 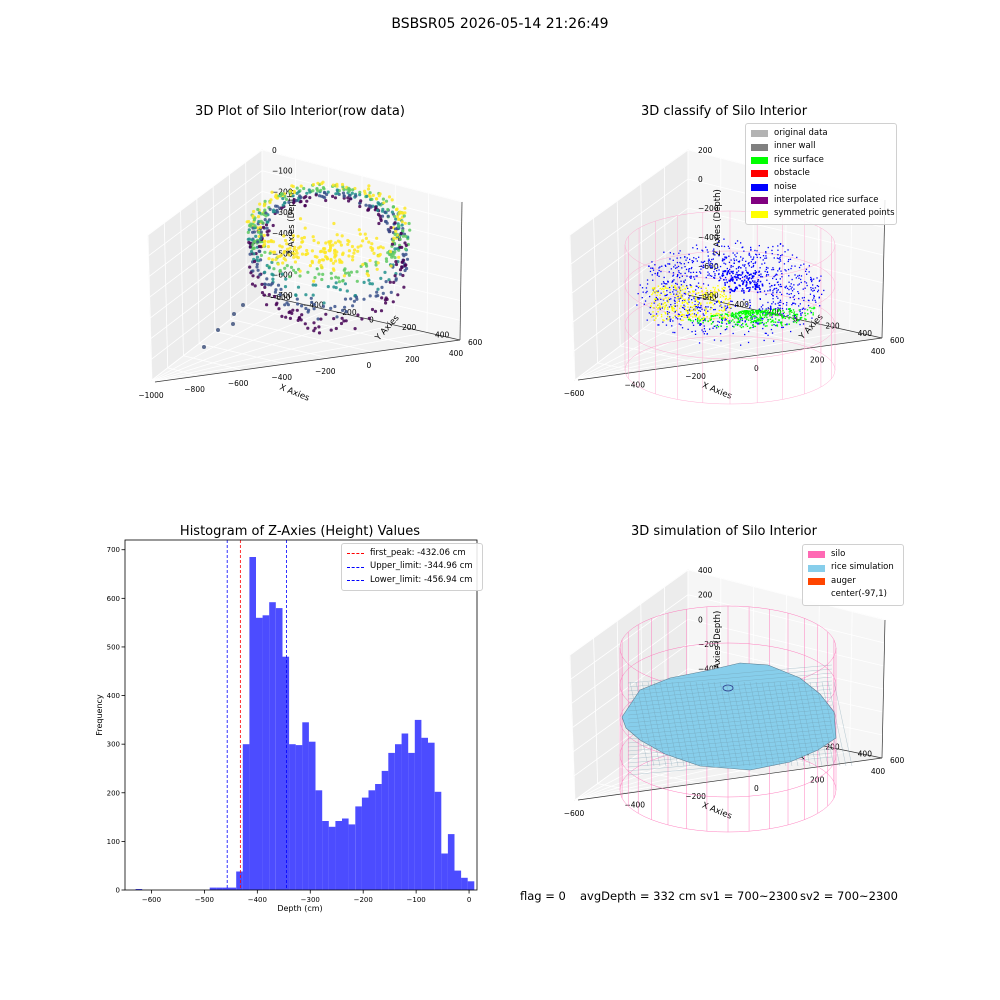 I want to click on histogram-ytick-label: 200, so click(x=113, y=793).